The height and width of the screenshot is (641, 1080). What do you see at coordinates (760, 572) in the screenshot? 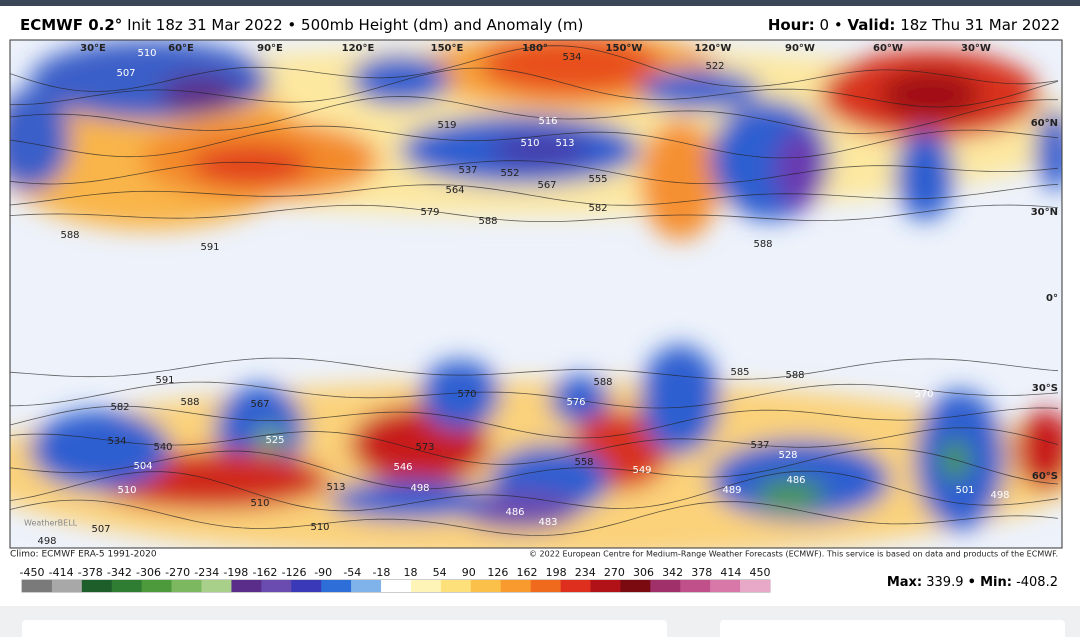
I see `colorbar-tick-label: 450` at bounding box center [760, 572].